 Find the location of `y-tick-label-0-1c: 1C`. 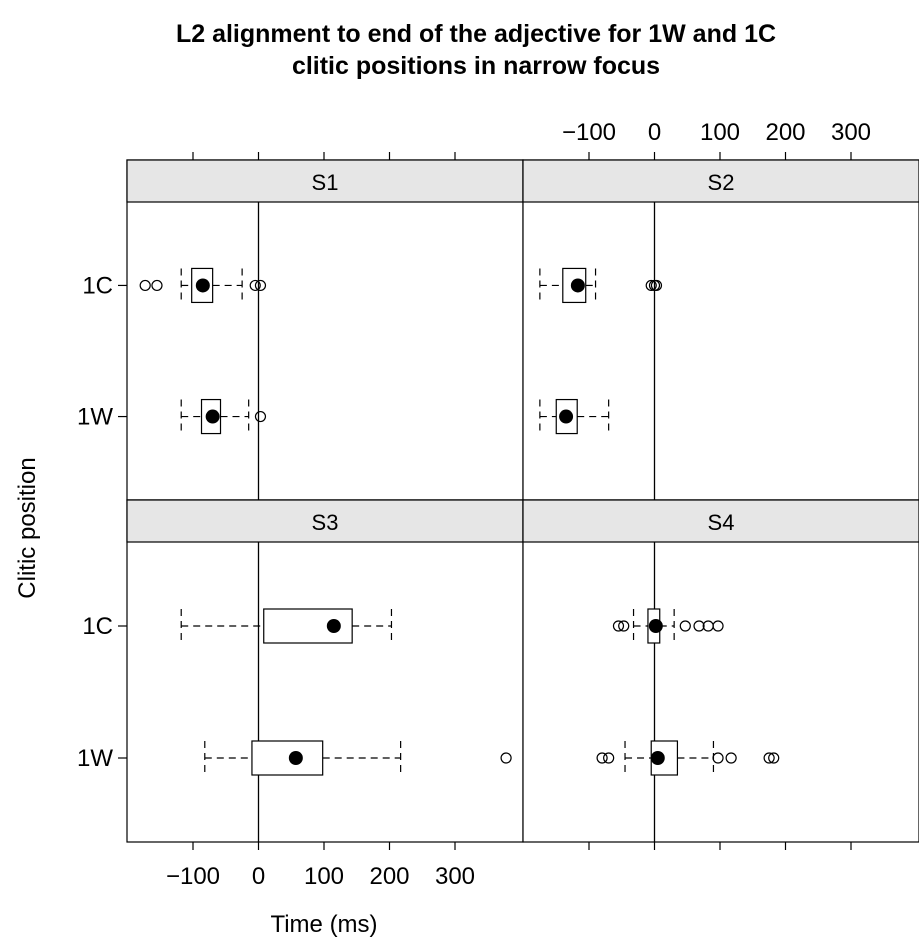

y-tick-label-0-1c: 1C is located at coordinates (97, 285).